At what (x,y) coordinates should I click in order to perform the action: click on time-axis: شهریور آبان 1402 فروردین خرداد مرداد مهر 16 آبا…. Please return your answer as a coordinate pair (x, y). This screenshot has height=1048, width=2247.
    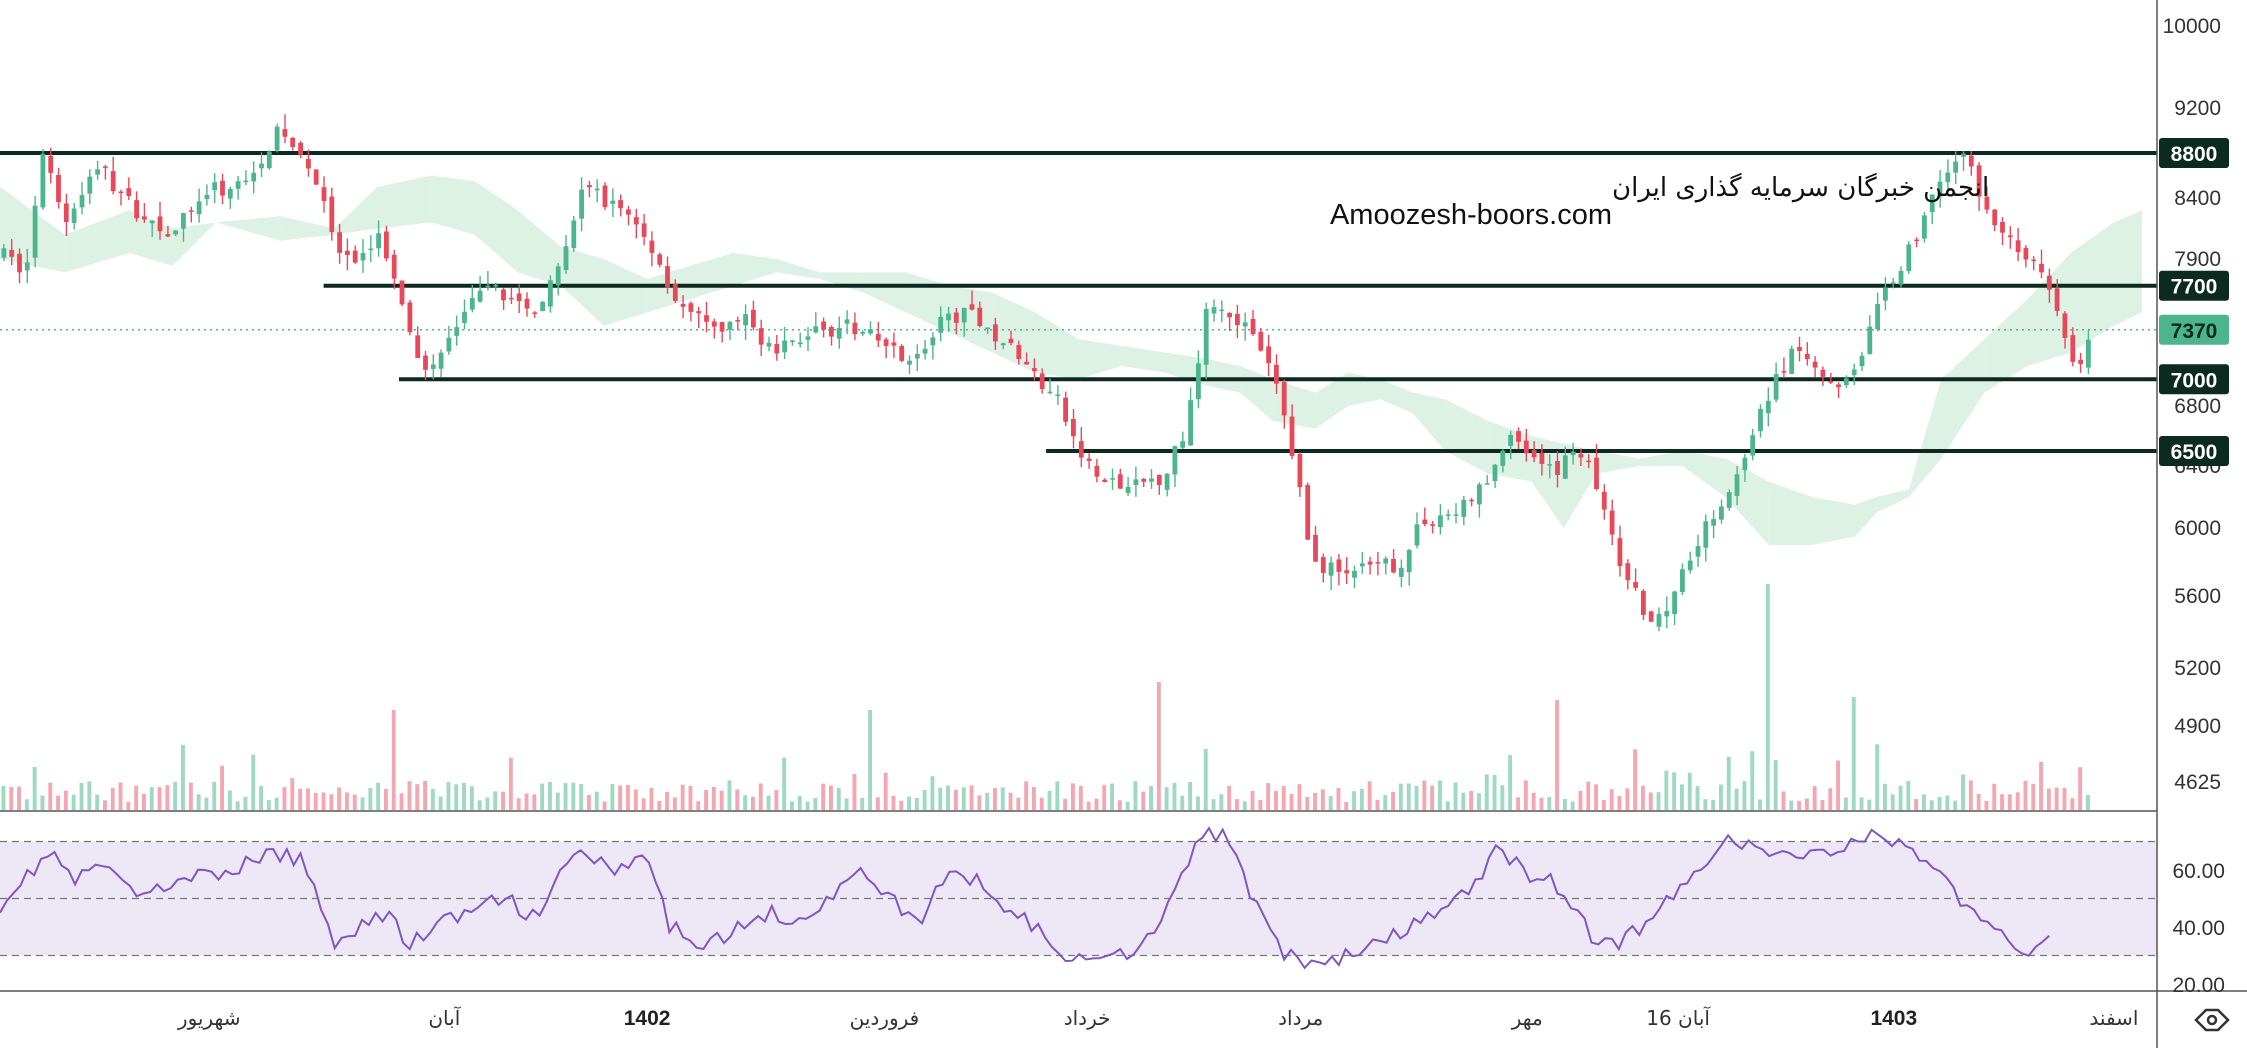
    Looking at the image, I should click on (1157, 1017).